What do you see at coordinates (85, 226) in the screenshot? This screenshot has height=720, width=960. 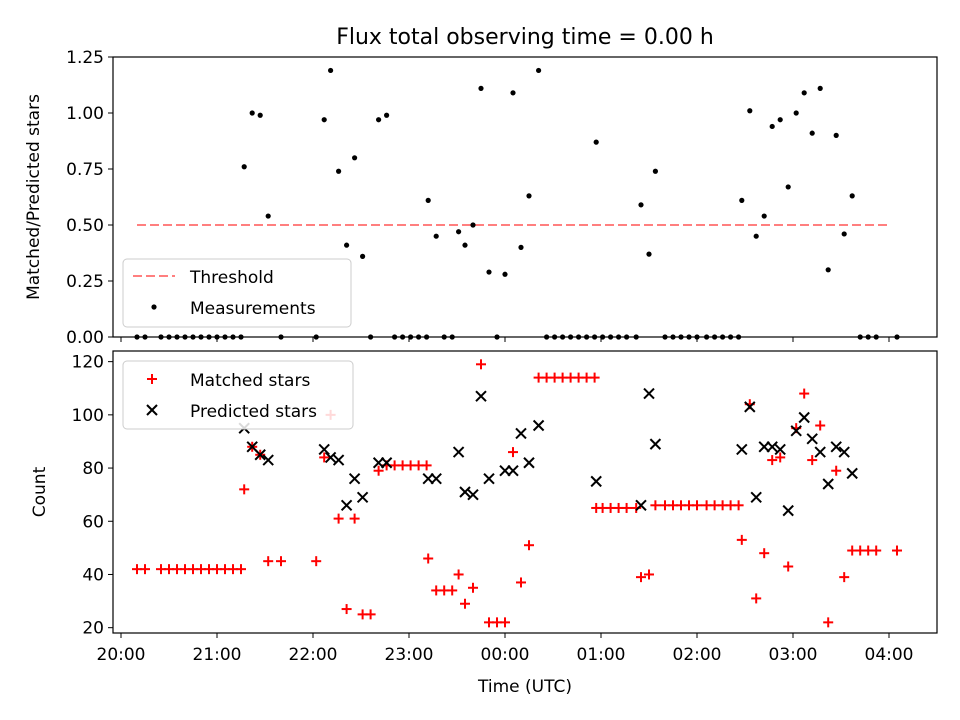 I see `top-y-tick-label: 0.50` at bounding box center [85, 226].